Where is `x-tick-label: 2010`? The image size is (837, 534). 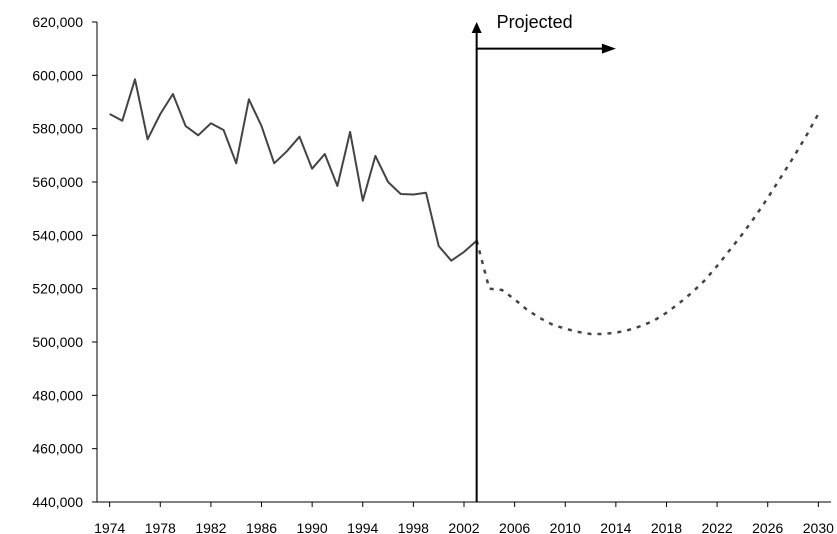
x-tick-label: 2010 is located at coordinates (565, 527).